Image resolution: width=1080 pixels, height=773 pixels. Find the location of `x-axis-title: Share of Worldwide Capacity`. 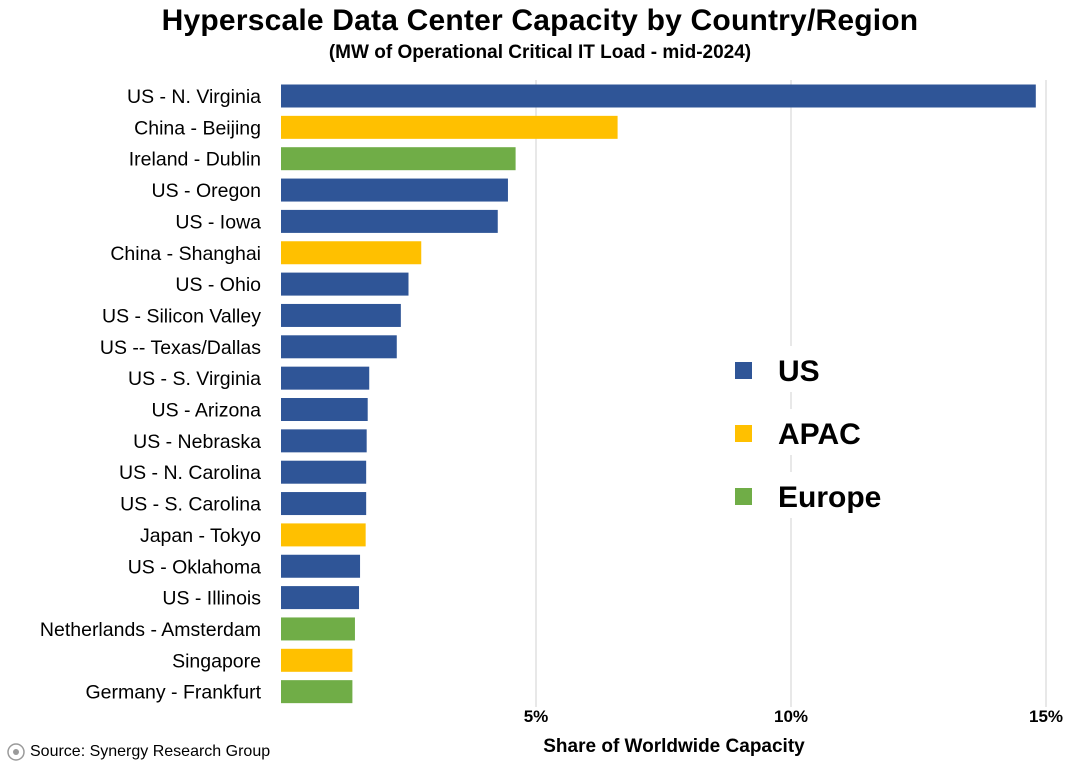

x-axis-title: Share of Worldwide Capacity is located at coordinates (674, 746).